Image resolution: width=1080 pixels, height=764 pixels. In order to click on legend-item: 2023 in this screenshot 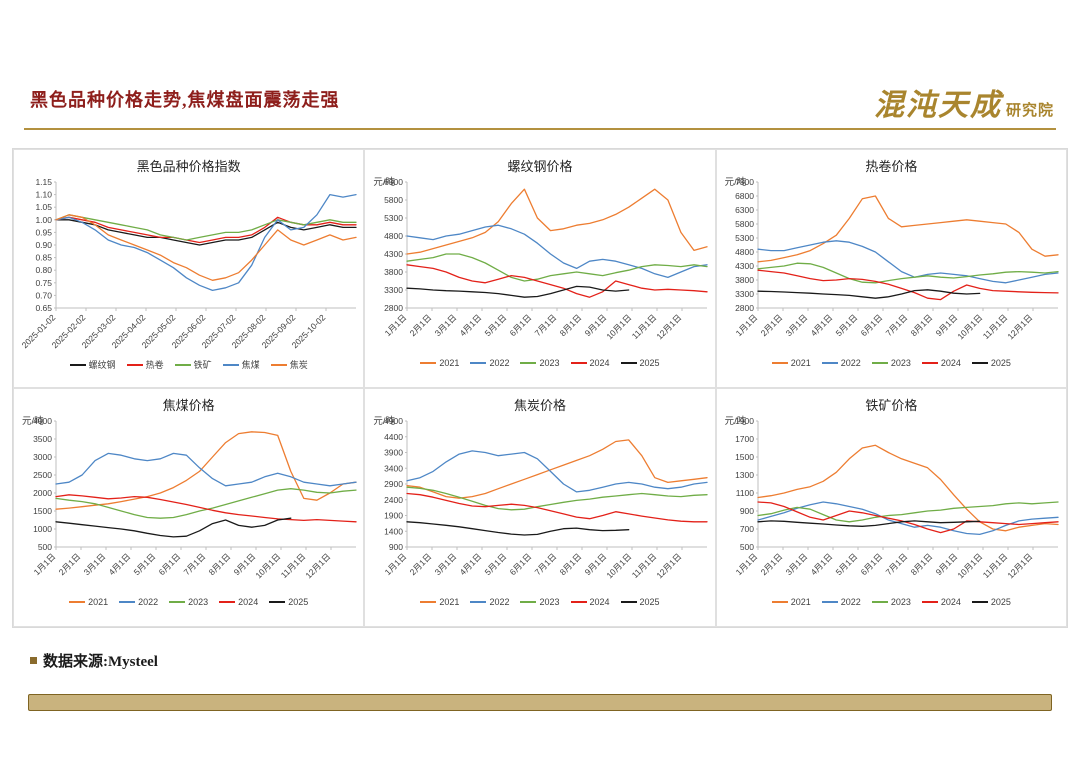, I will do `click(540, 363)`.